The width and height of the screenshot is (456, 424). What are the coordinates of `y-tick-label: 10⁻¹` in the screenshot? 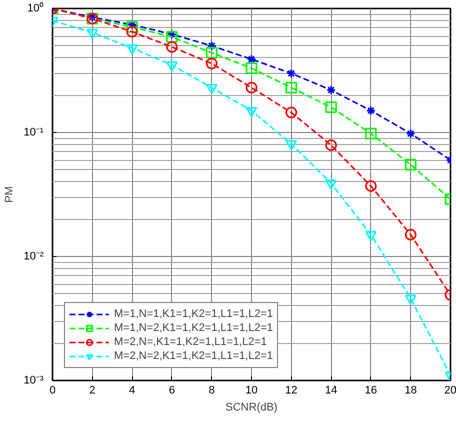 It's located at (34, 132).